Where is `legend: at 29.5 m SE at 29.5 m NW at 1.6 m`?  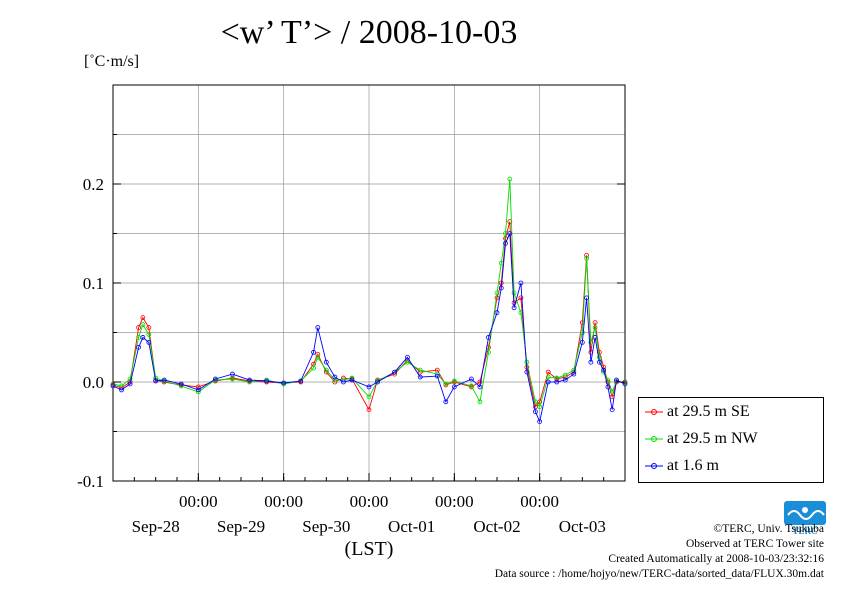 legend: at 29.5 m SE at 29.5 m NW at 1.6 m is located at coordinates (731, 440).